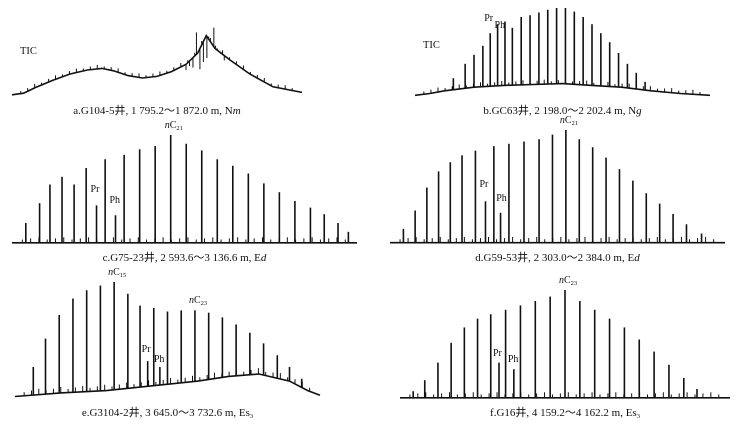  I want to click on panel-caption: b.GC63井, 2 198.0～2 202.4 m, Ng, so click(562, 111).